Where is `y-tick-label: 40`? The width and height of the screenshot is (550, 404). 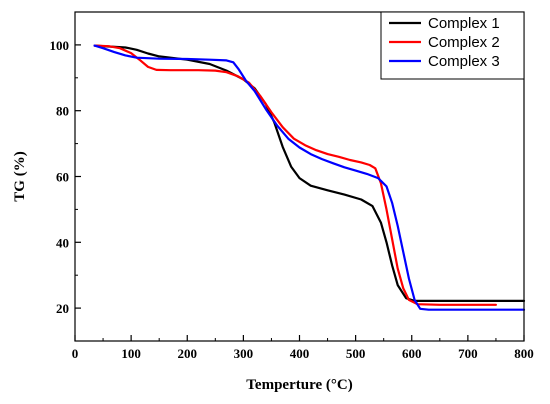
y-tick-label: 40 is located at coordinates (62, 242).